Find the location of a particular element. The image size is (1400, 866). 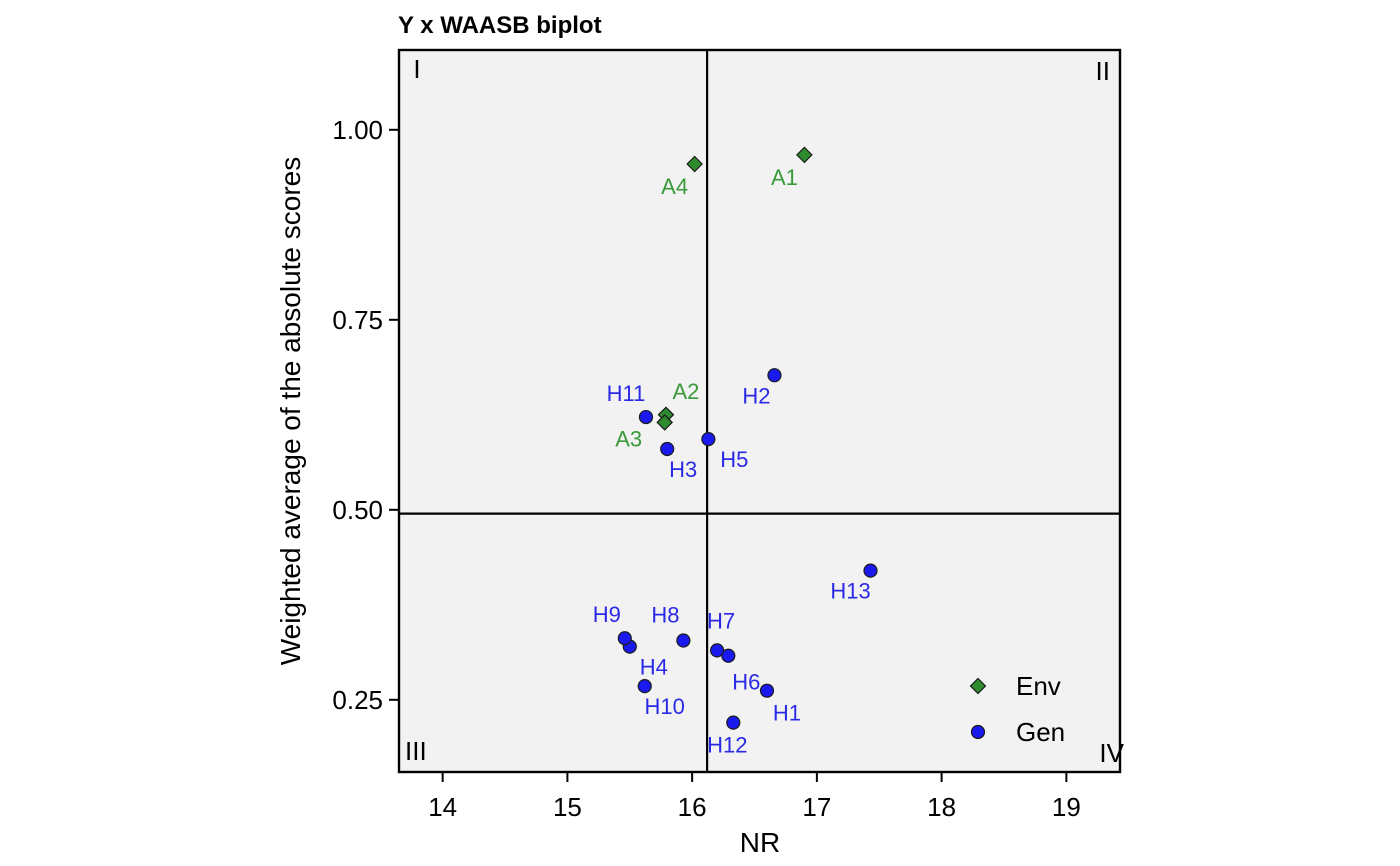

point-label-A2: A2 is located at coordinates (685, 391).